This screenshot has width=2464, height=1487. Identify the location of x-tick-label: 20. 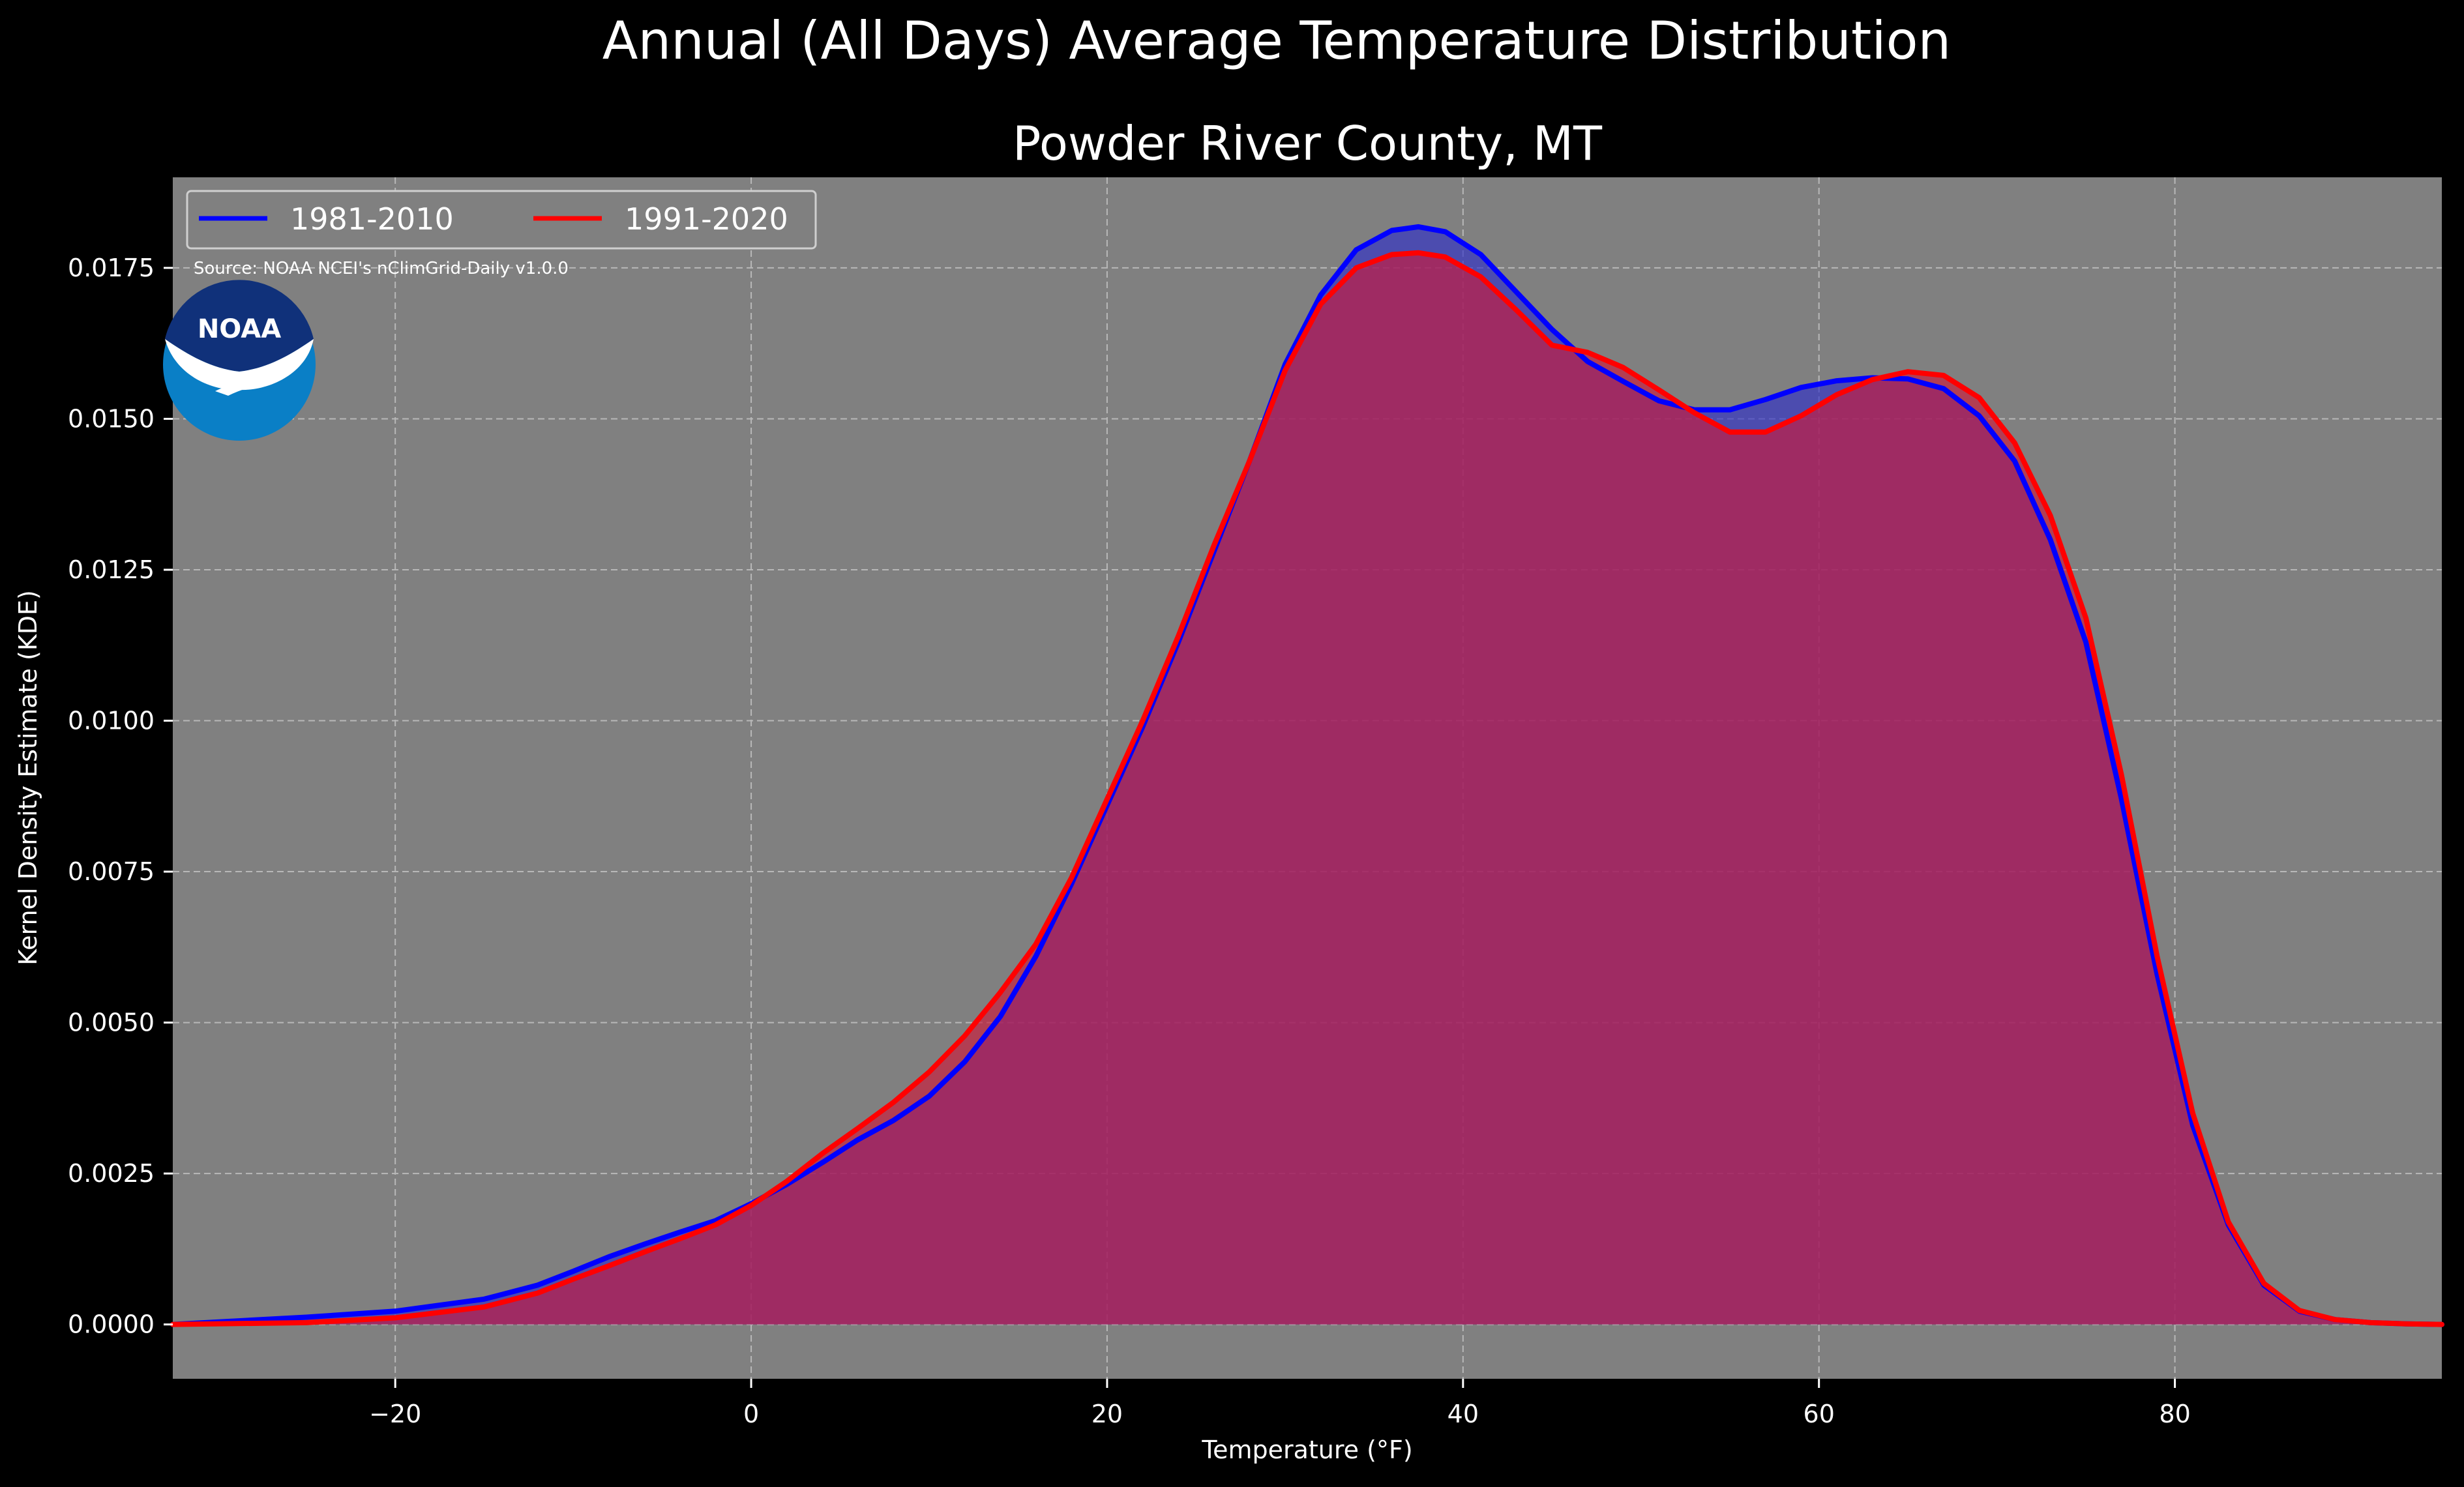
(1107, 1414).